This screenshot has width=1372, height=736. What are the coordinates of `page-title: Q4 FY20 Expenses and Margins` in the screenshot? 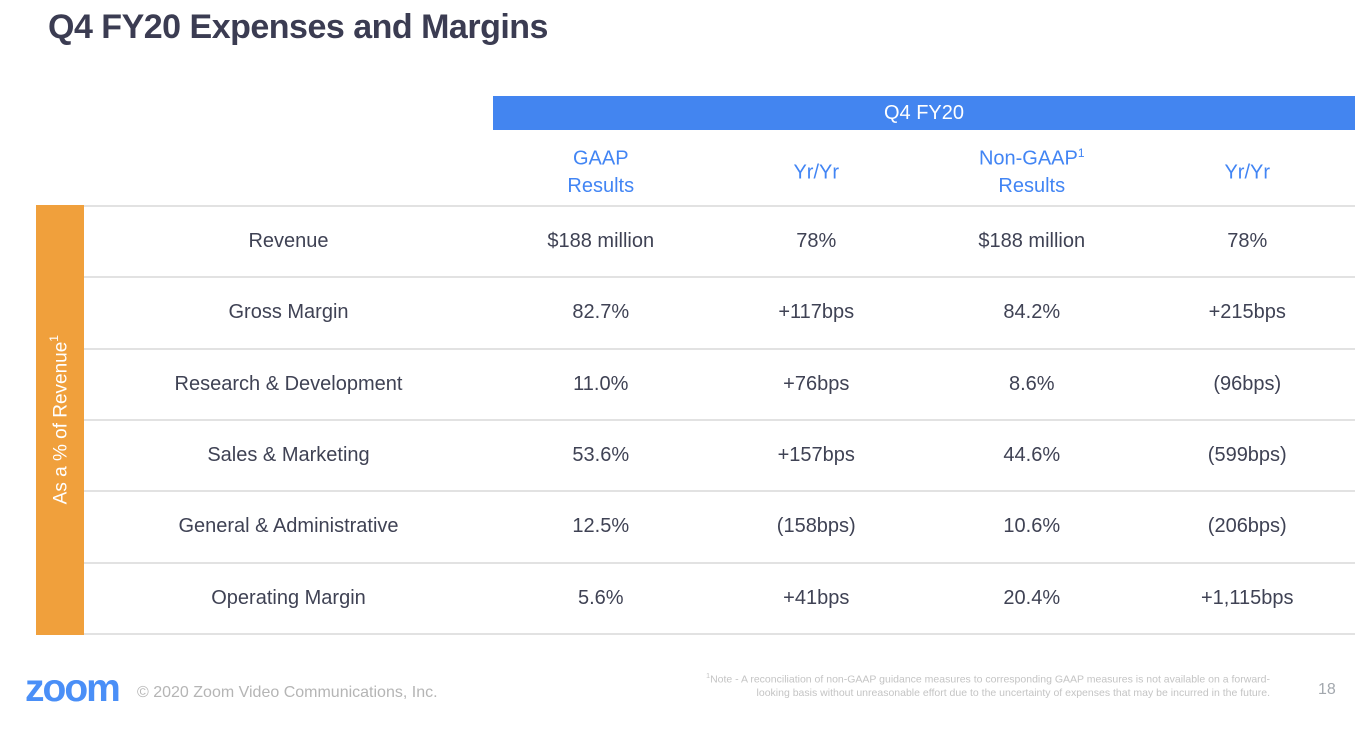 It's located at (298, 27).